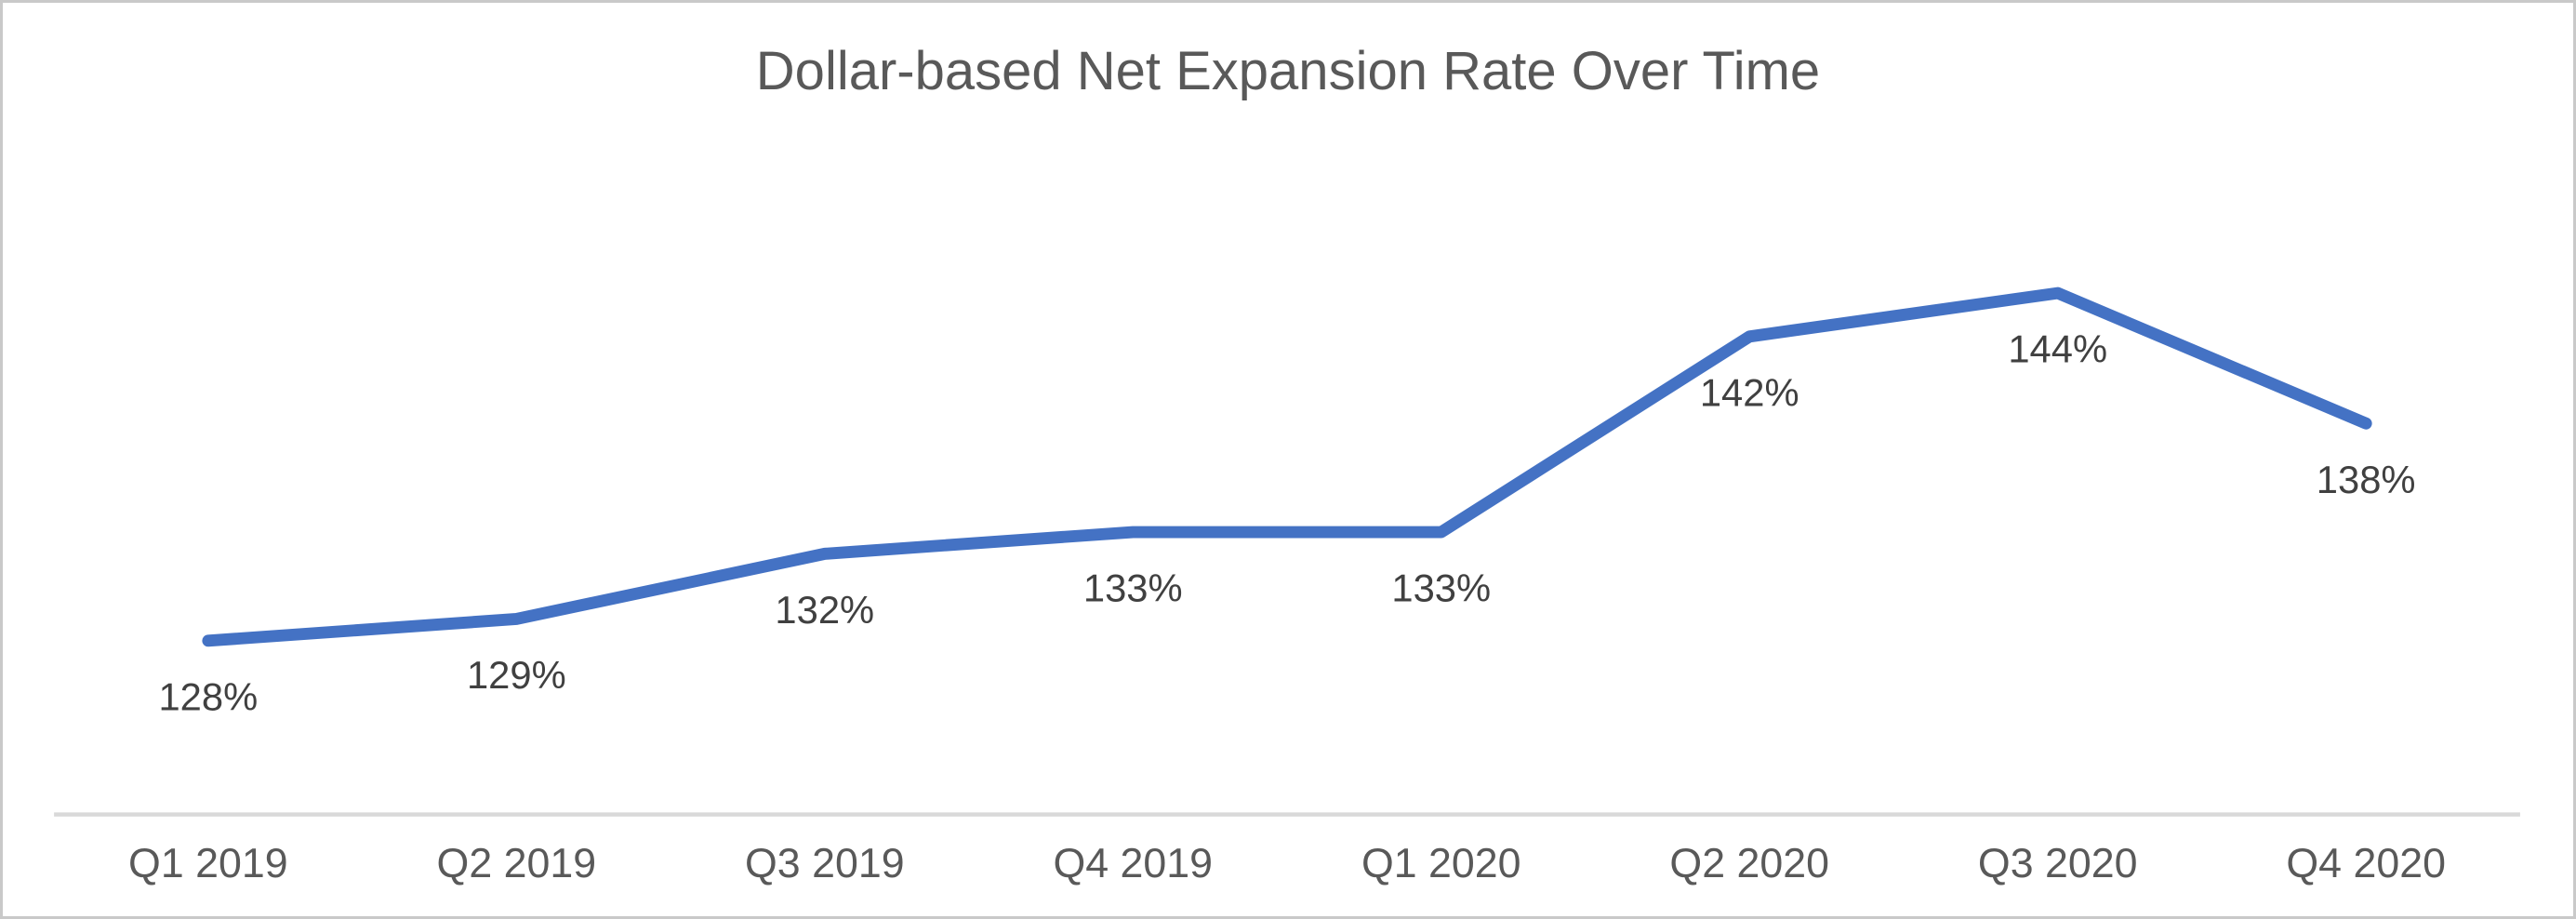  I want to click on data-label: 129%, so click(516, 675).